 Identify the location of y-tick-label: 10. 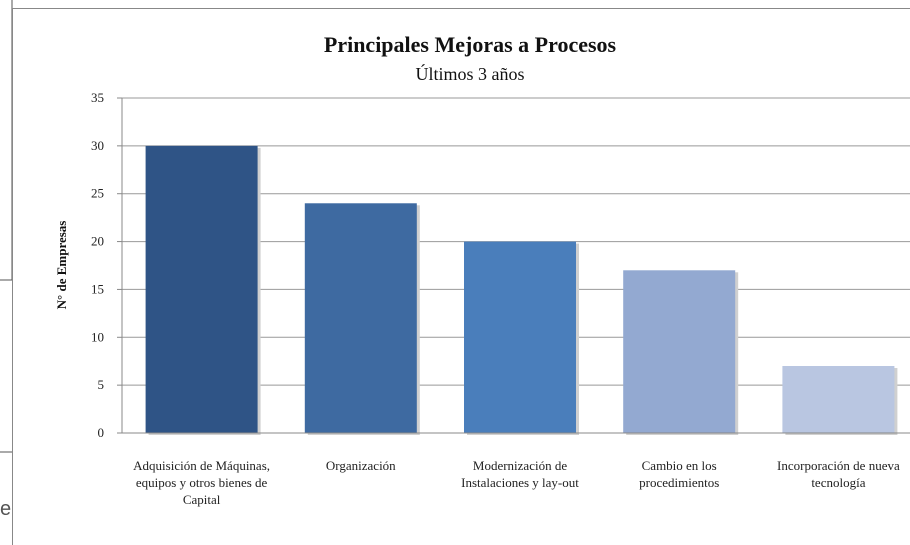
(97, 336).